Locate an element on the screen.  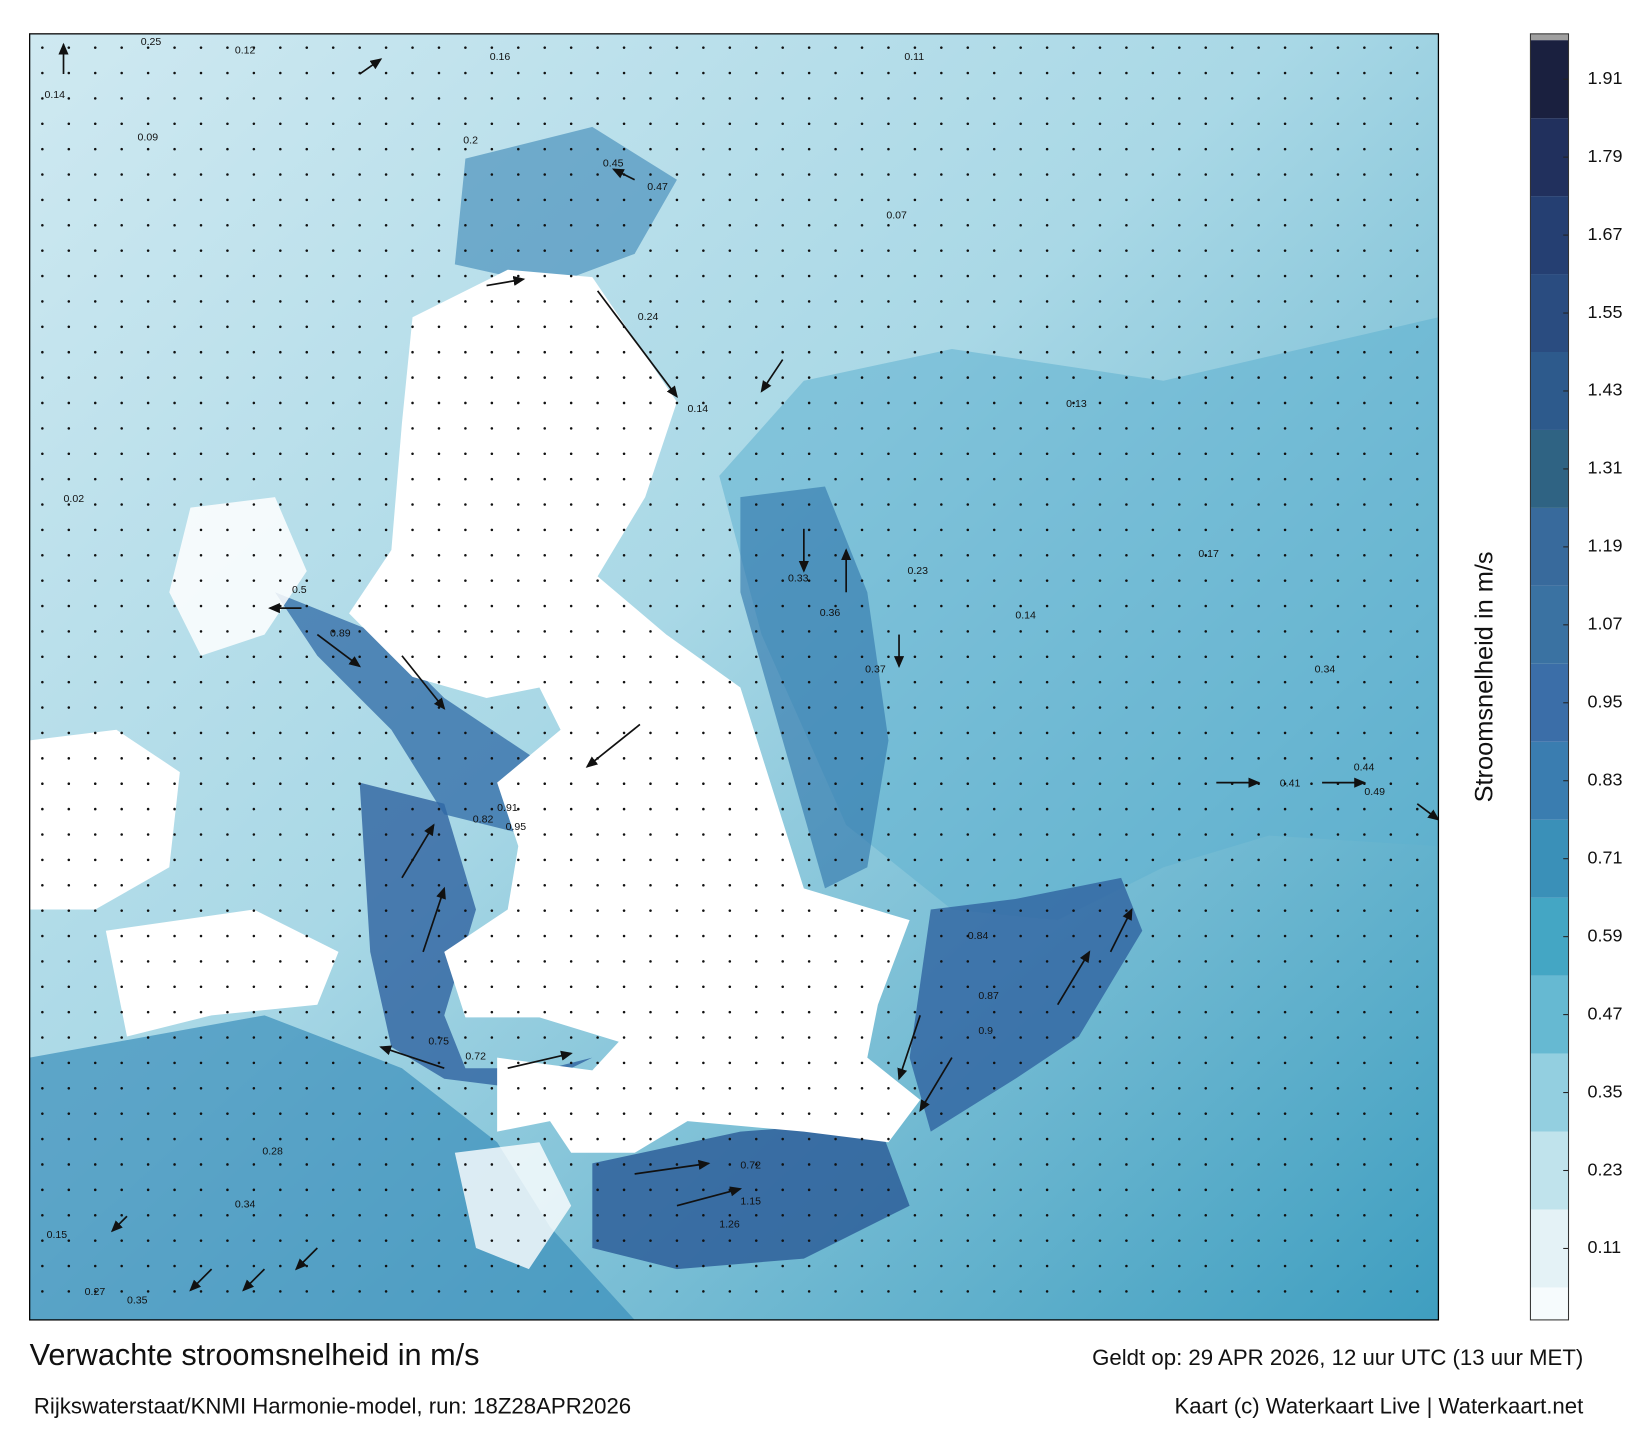
speed-label: 0.16 is located at coordinates (500, 57).